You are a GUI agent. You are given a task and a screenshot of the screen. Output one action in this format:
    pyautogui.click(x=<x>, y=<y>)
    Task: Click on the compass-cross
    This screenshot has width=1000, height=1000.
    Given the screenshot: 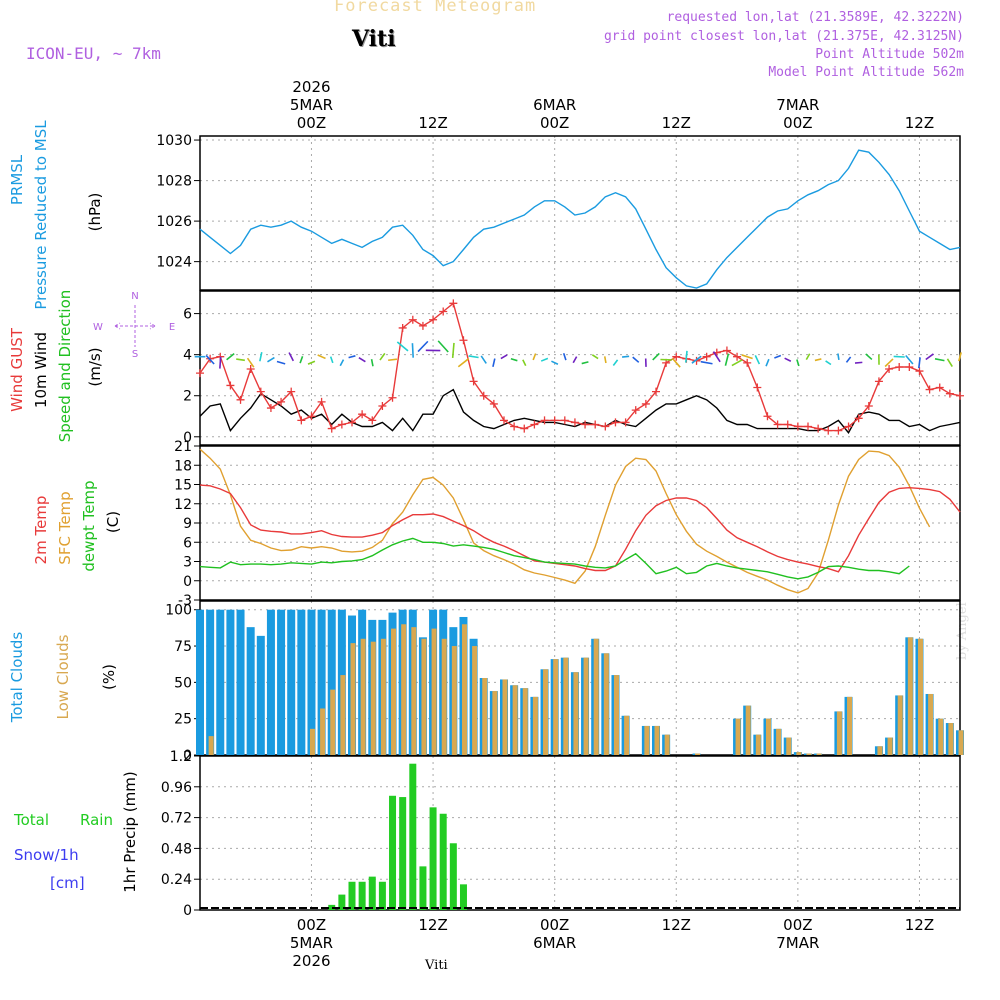 What is the action you would take?
    pyautogui.click(x=135, y=326)
    